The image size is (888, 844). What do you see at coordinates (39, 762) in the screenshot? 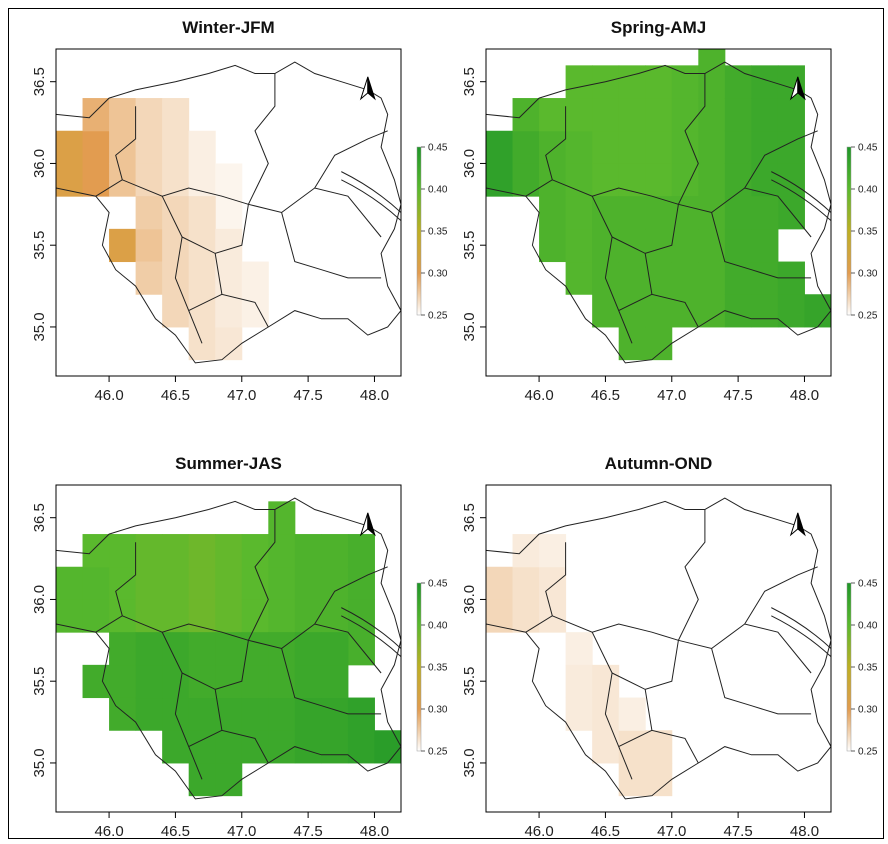
I see `y-tick-label: 35.0` at bounding box center [39, 762].